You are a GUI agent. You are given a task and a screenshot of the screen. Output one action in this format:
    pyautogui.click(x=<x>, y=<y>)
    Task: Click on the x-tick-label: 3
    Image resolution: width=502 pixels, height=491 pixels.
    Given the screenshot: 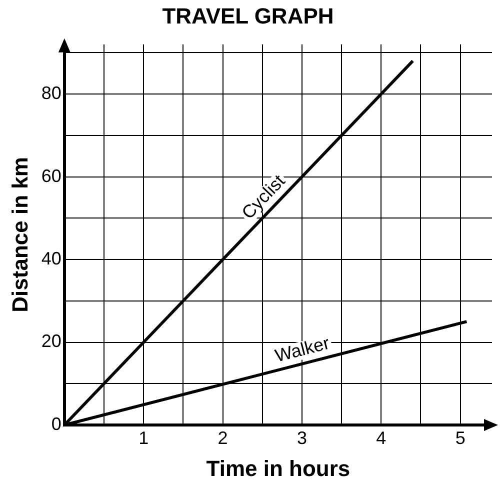 What is the action you would take?
    pyautogui.click(x=301, y=438)
    